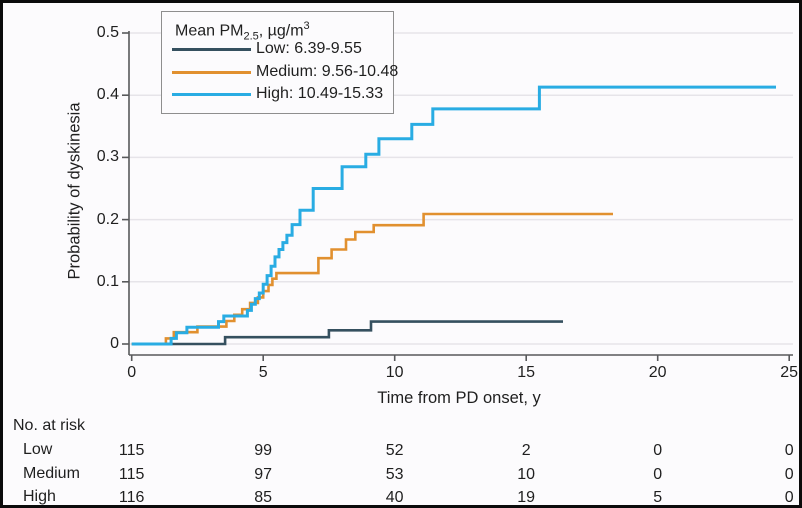 The image size is (802, 508). I want to click on risk-low-y20: 0, so click(658, 450).